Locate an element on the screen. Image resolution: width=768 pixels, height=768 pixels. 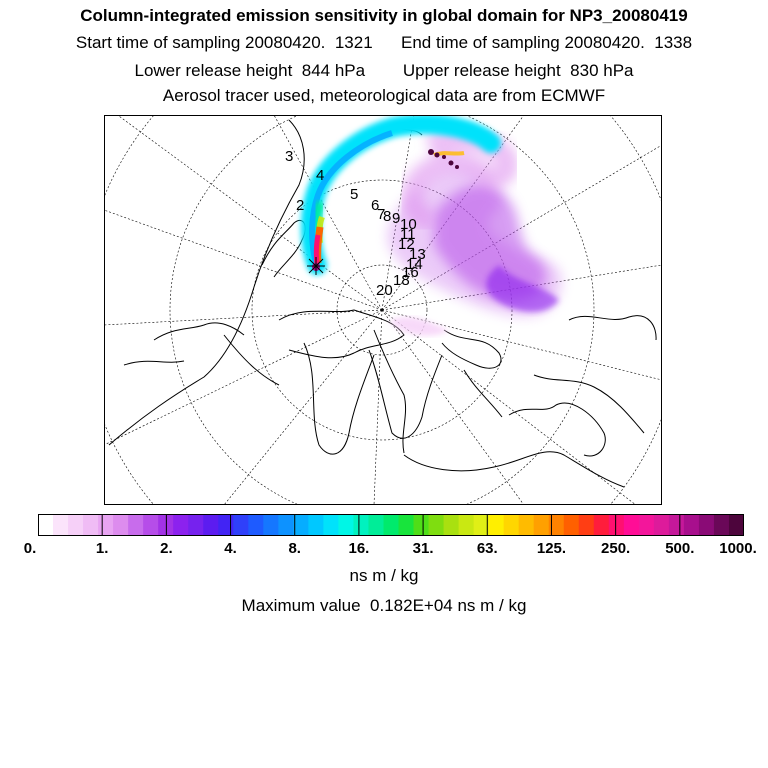
color-scale-label: 250. is located at coordinates (616, 548).